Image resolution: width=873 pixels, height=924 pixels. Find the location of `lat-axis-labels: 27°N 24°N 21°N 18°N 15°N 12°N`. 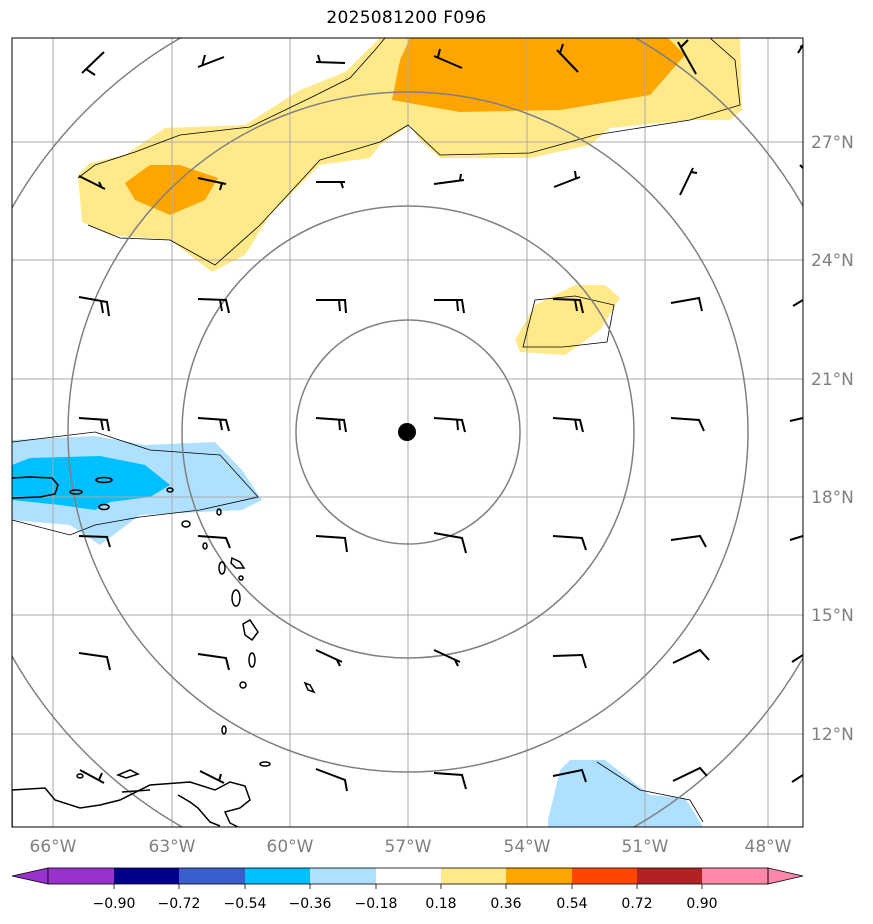

lat-axis-labels: 27°N 24°N 21°N 18°N 15°N 12°N is located at coordinates (832, 439).